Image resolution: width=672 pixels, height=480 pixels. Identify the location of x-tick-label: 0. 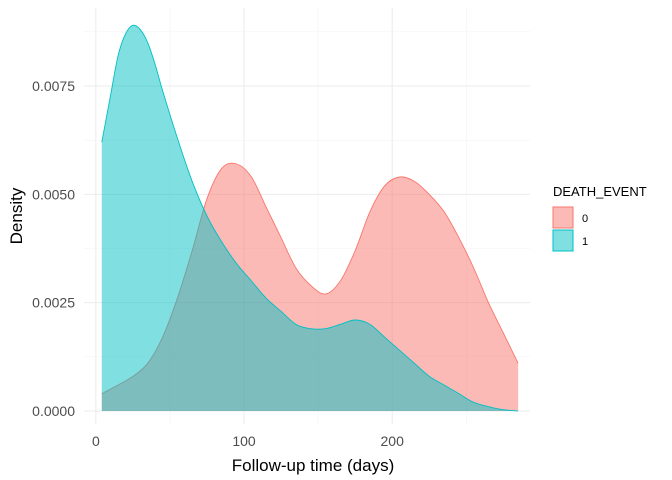
(96, 441).